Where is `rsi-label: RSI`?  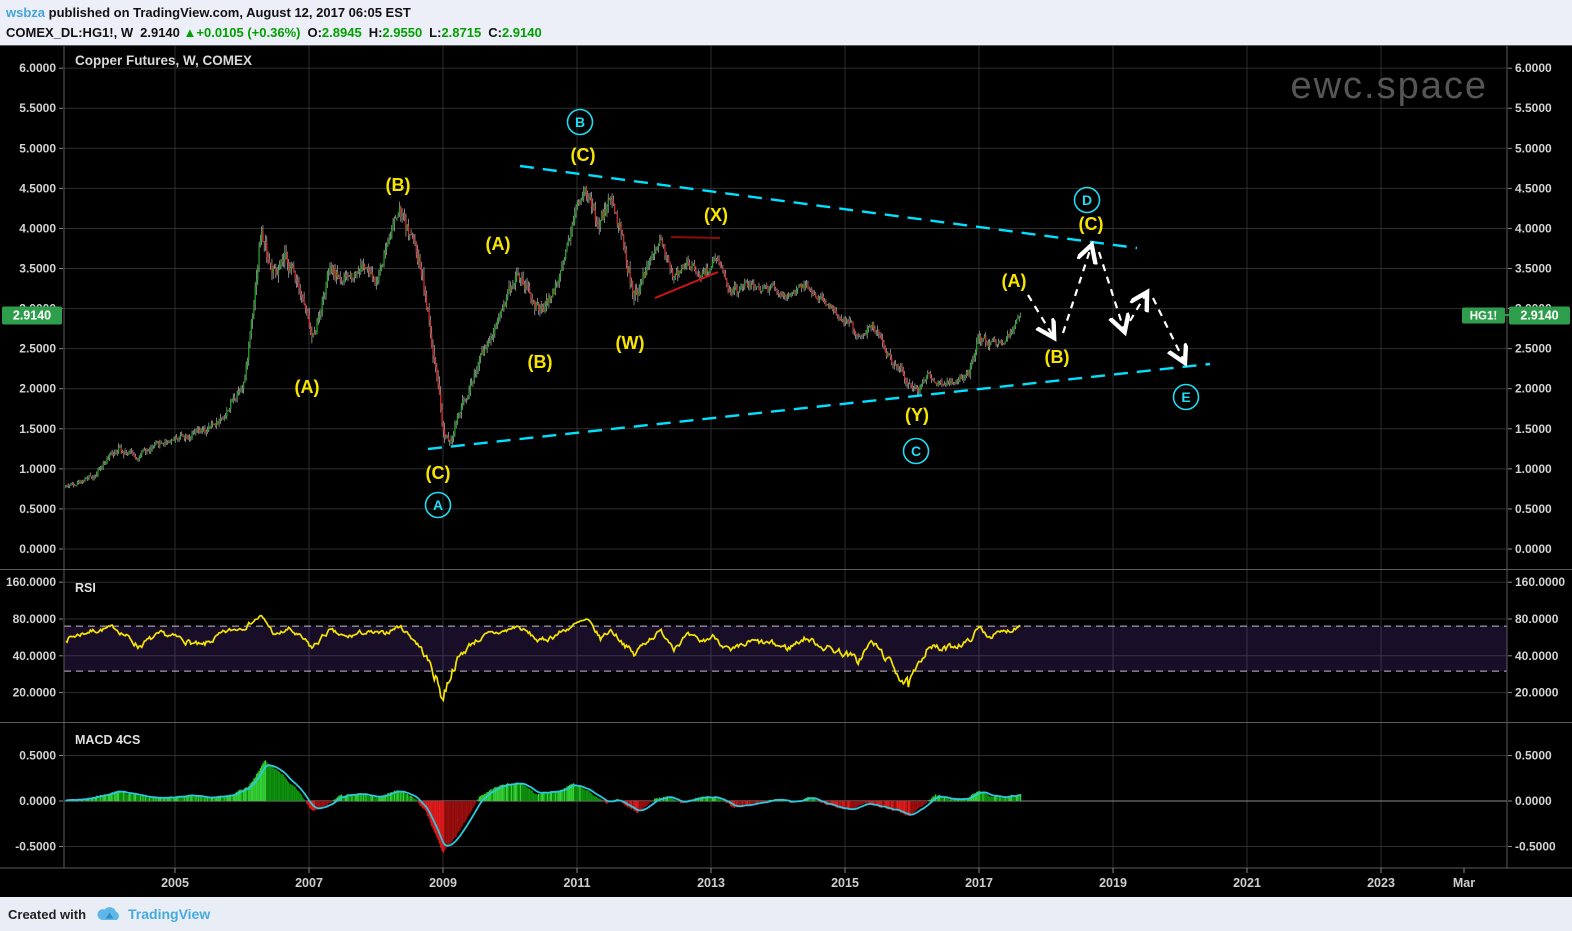
rsi-label: RSI is located at coordinates (85, 588).